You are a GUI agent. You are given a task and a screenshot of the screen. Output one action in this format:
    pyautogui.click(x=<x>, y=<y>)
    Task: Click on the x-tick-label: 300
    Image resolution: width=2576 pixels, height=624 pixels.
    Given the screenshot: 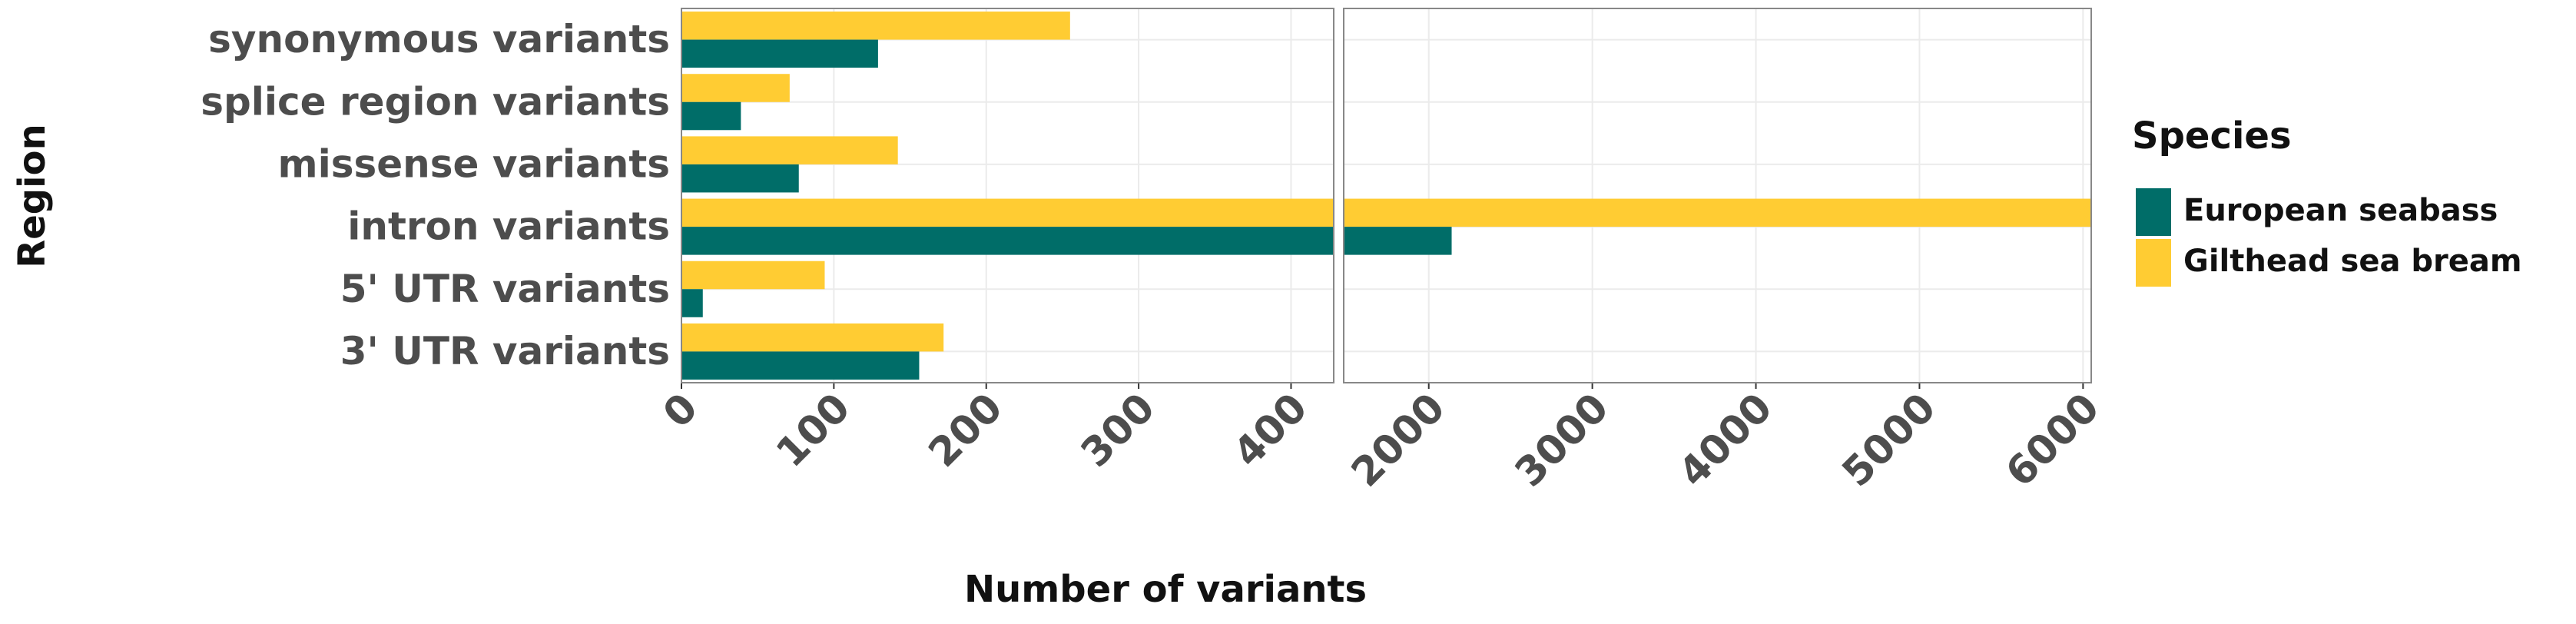 What is the action you would take?
    pyautogui.click(x=1118, y=430)
    